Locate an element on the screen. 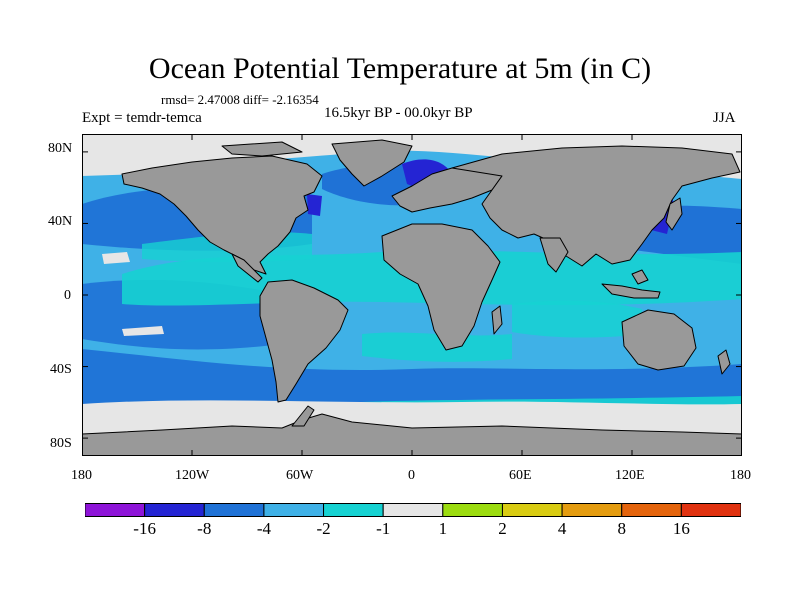 This screenshot has height=600, width=800. colorbar-label: 8 is located at coordinates (621, 528).